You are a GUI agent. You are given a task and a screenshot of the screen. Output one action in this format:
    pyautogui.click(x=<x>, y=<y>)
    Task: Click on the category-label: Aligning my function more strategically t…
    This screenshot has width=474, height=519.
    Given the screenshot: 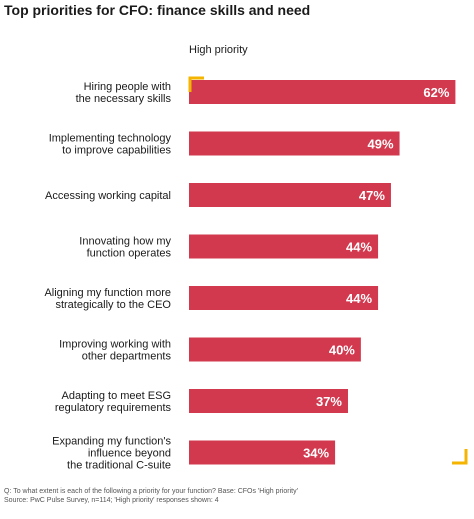 What is the action you would take?
    pyautogui.click(x=107, y=299)
    